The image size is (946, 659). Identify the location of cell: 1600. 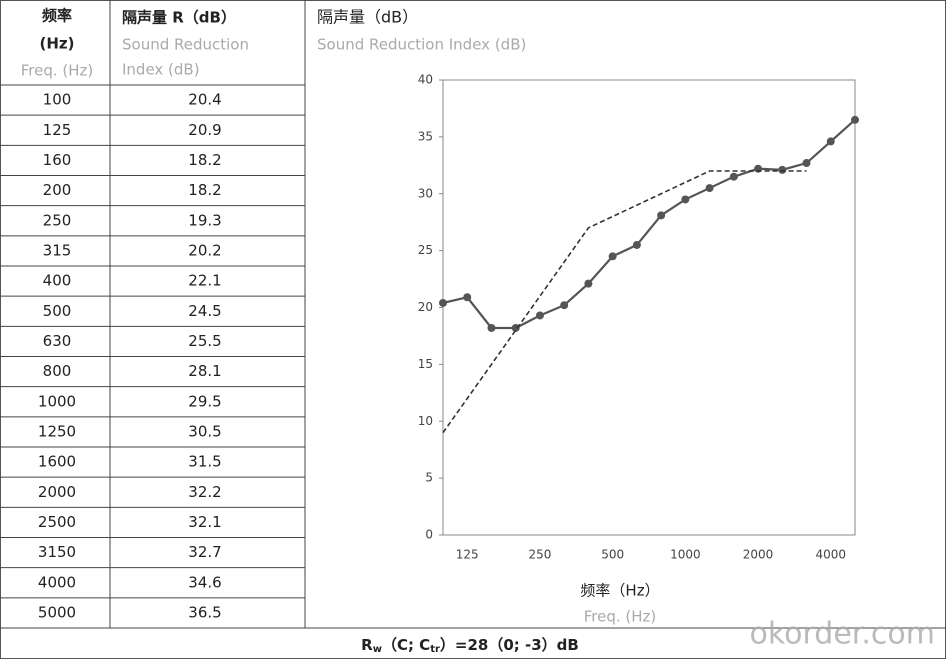
(57, 462).